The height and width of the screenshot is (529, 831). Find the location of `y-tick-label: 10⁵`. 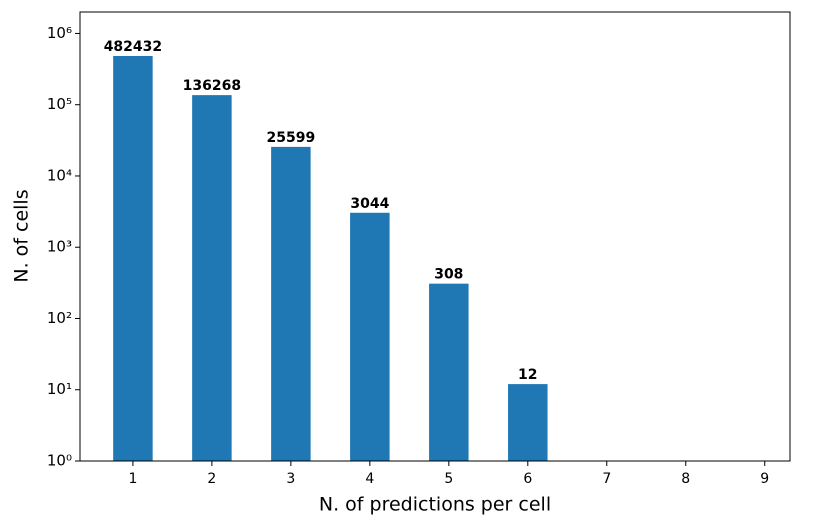

y-tick-label: 10⁵ is located at coordinates (59, 104).